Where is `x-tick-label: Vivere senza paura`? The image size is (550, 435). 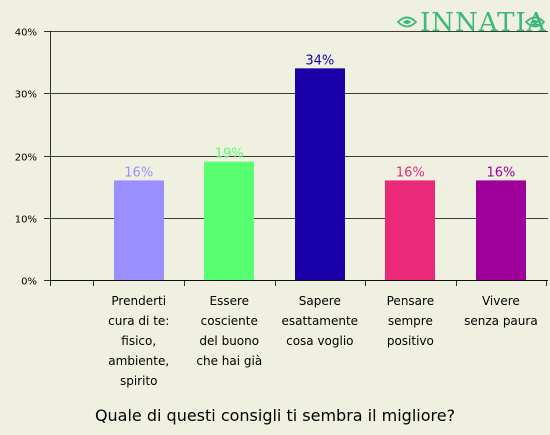 x-tick-label: Vivere senza paura is located at coordinates (501, 311).